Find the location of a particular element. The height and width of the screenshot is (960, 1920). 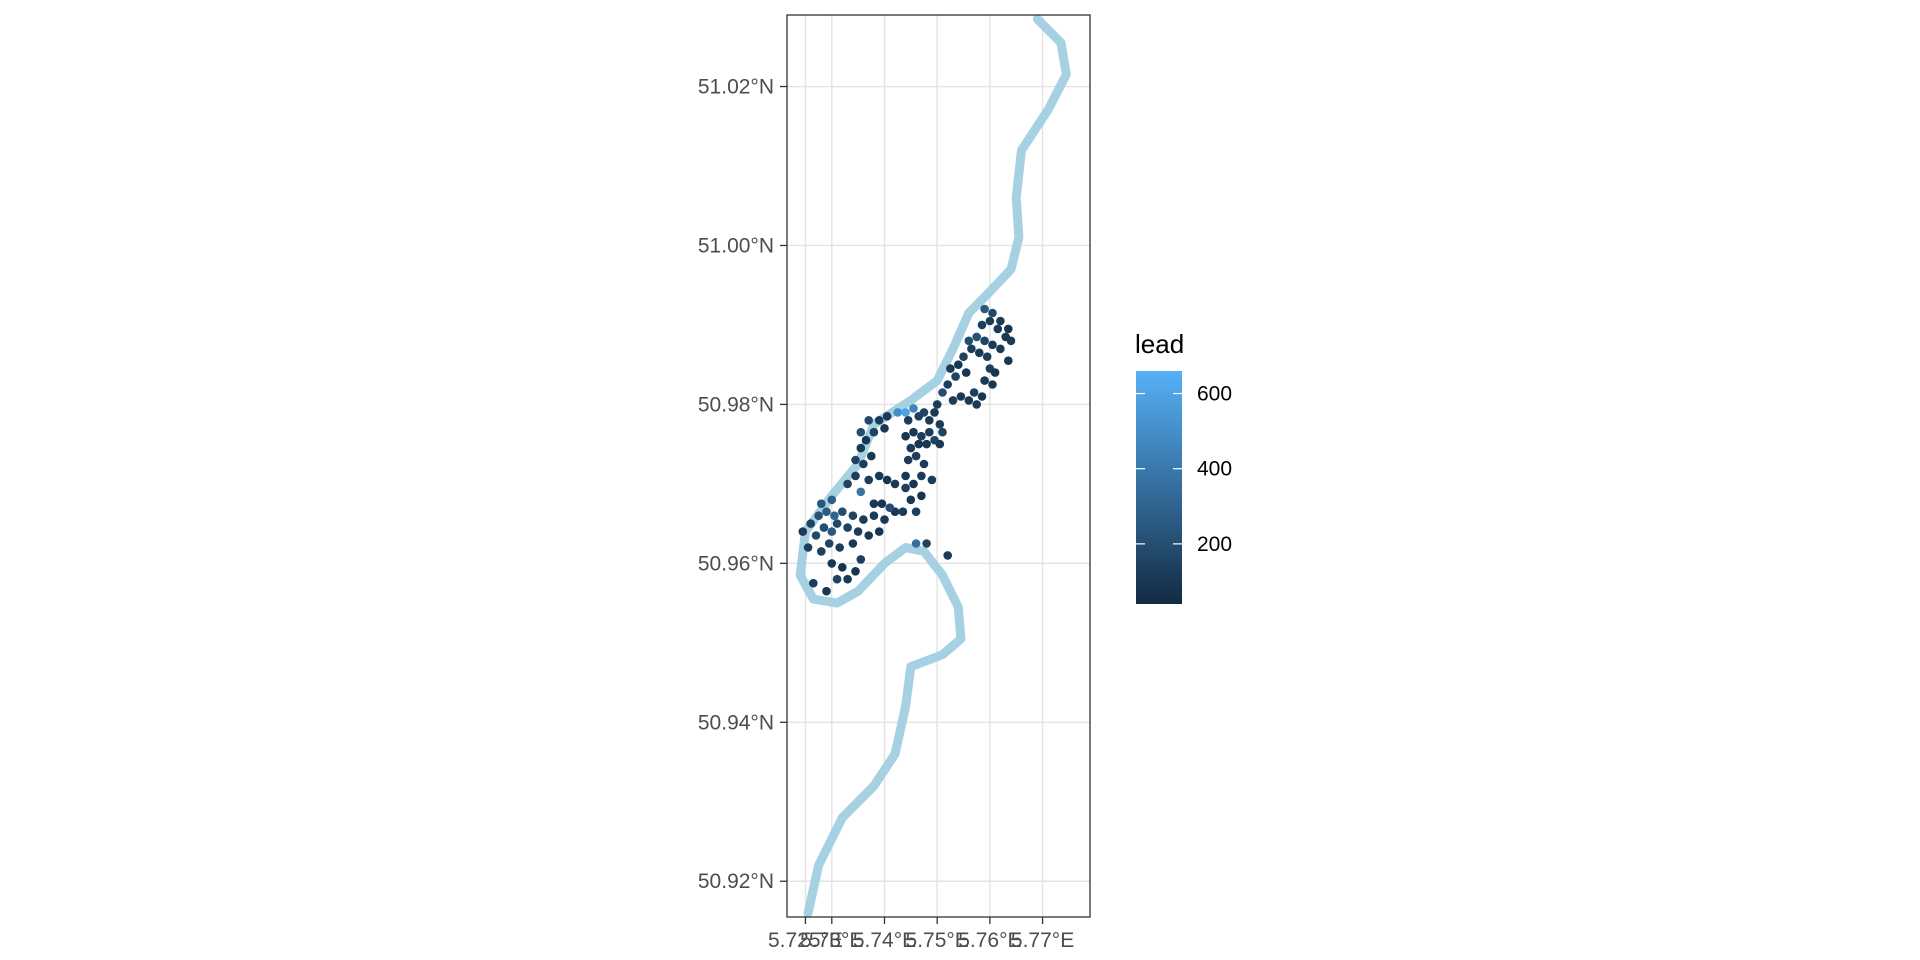

y-tick-label-3: 50.98°N is located at coordinates (736, 404).